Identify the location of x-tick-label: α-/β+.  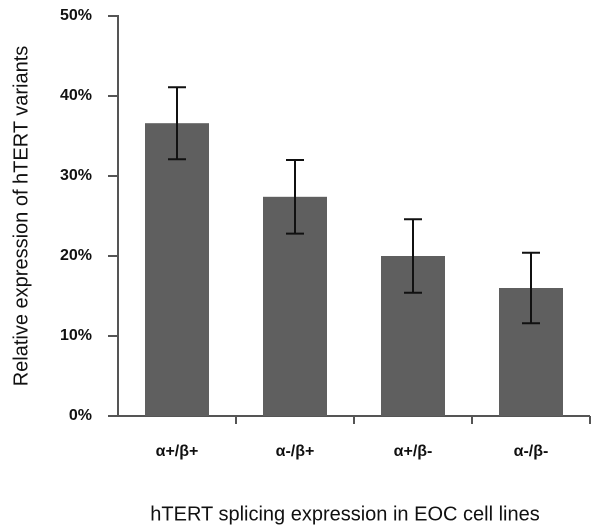
(295, 451).